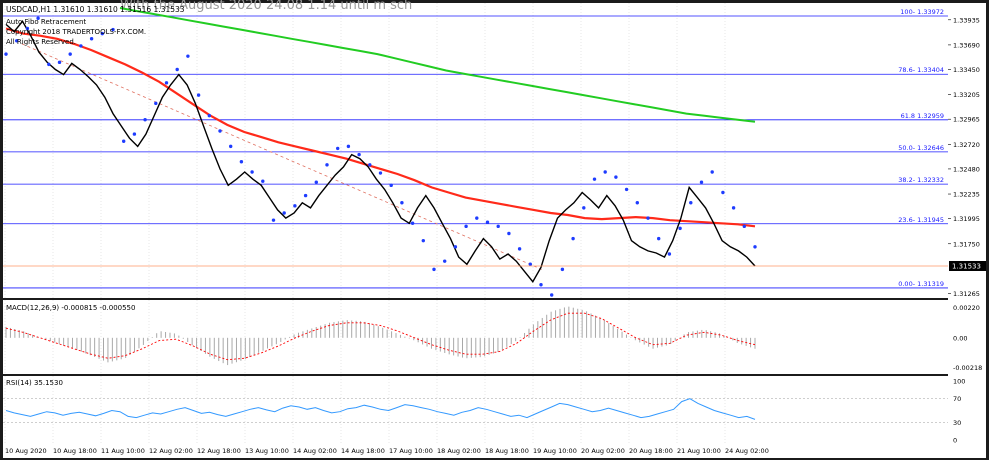 The image size is (989, 460). What do you see at coordinates (555, 451) in the screenshot?
I see `time-tick-label: 19 Aug 10:00` at bounding box center [555, 451].